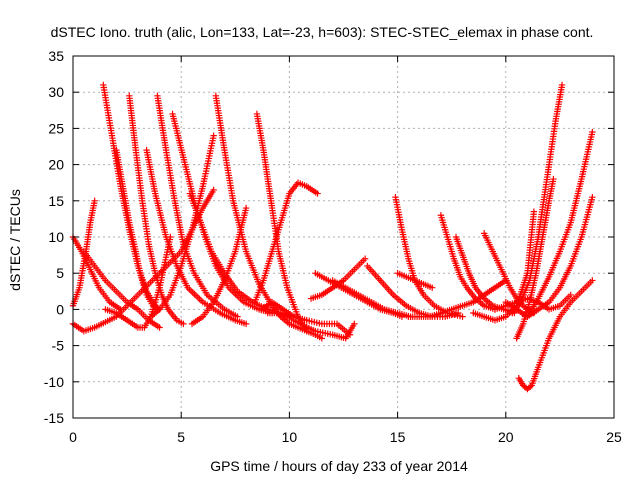  Describe the element at coordinates (457, 298) in the screenshot. I see `series-27-track` at that location.